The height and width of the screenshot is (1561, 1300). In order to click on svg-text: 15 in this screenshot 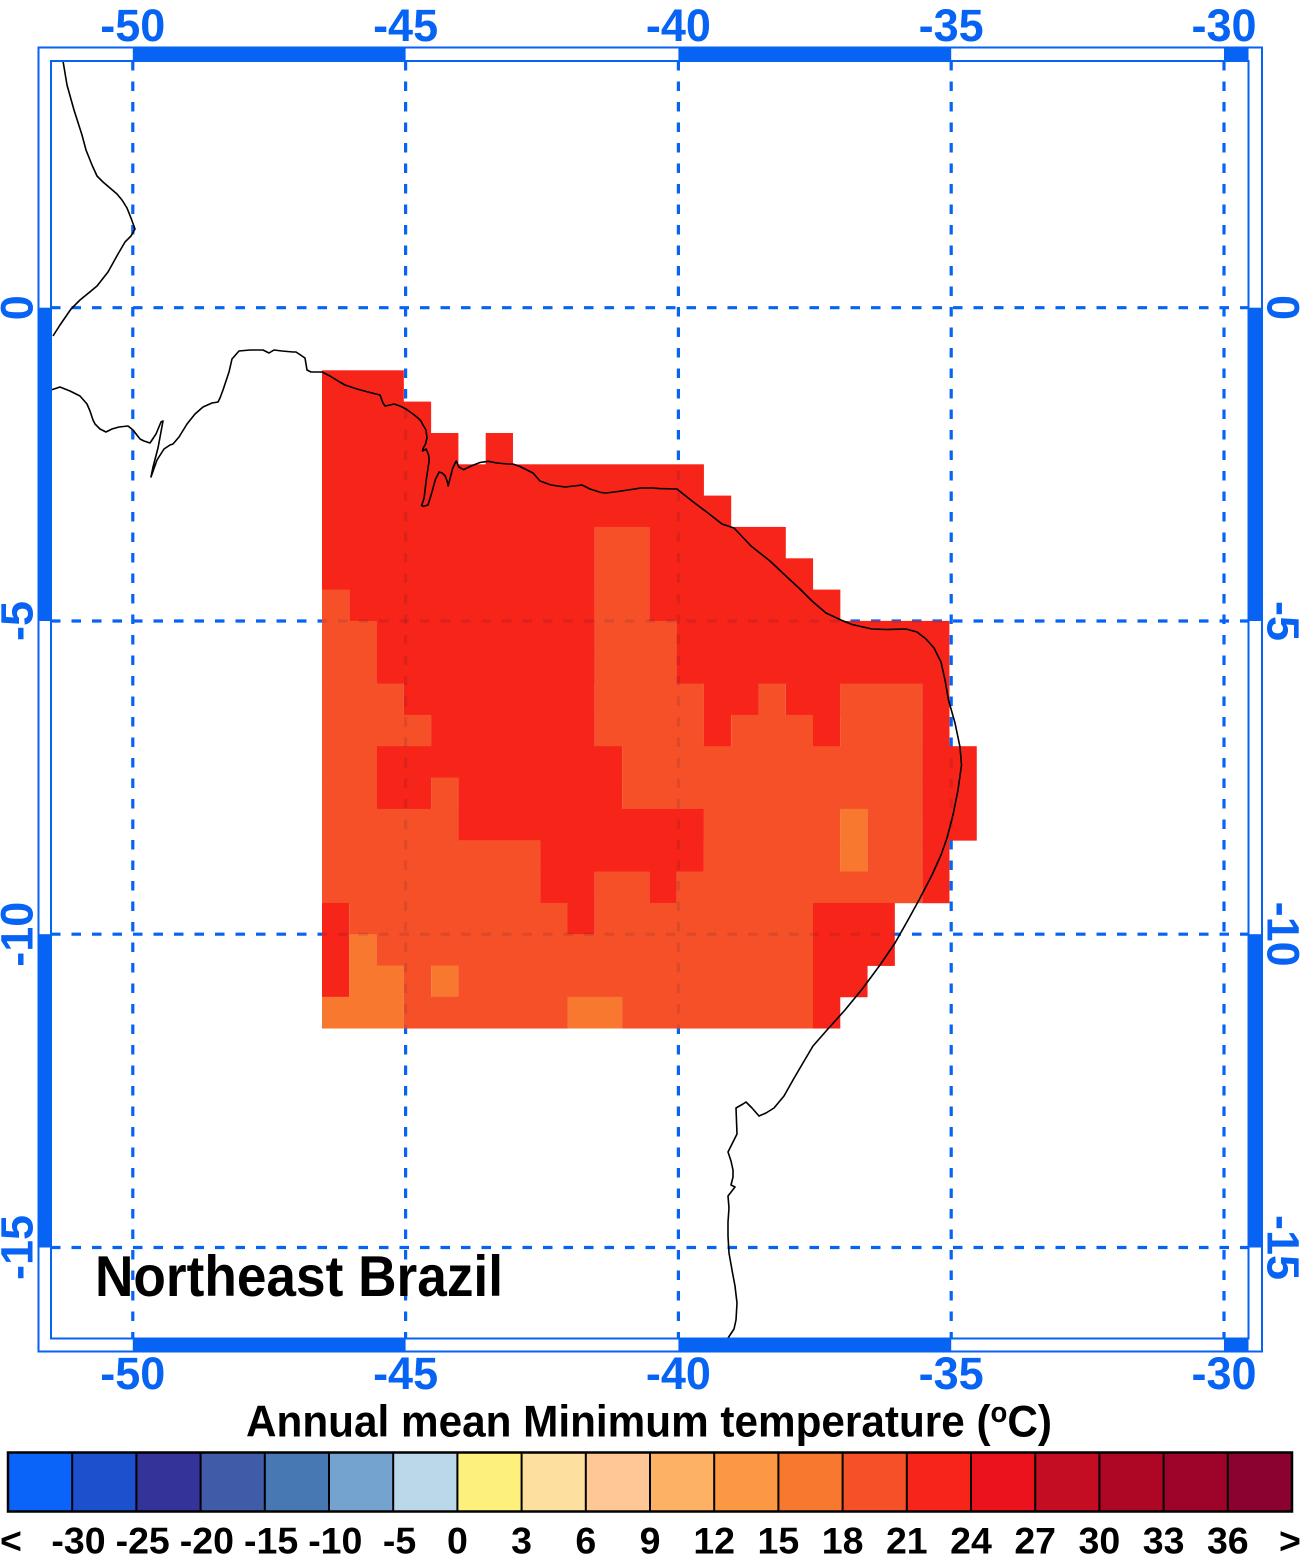, I will do `click(779, 1540)`.